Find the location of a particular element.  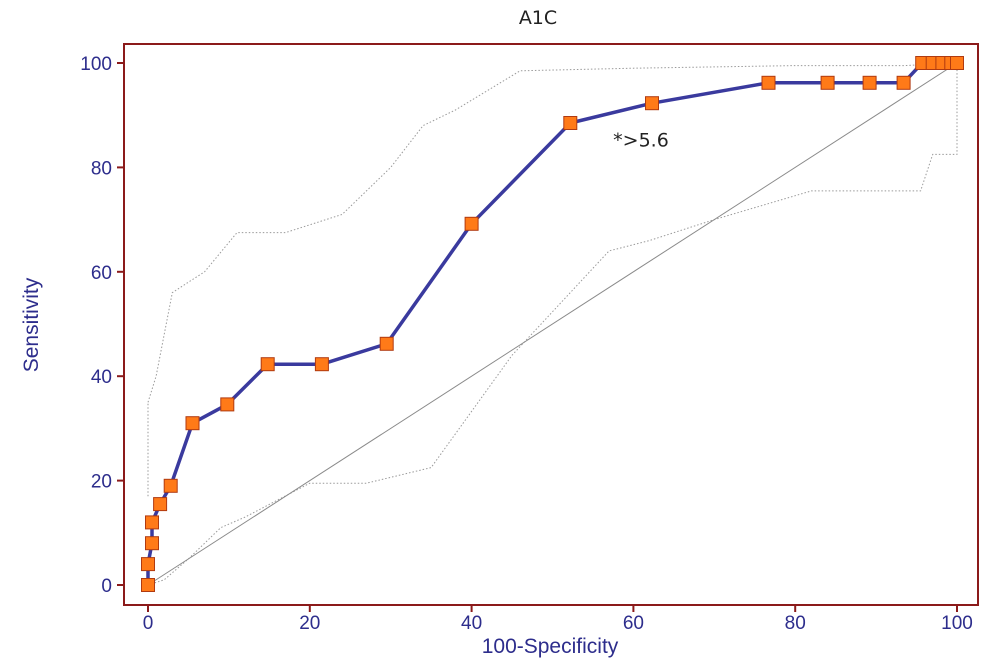

cutoff-annotation: *>5.6 is located at coordinates (641, 141).